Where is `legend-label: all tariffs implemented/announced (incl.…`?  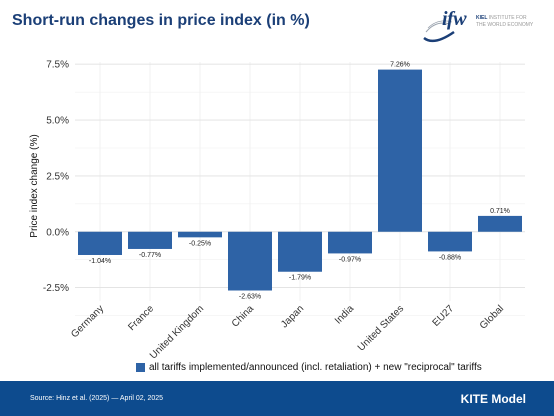 legend-label: all tariffs implemented/announced (incl.… is located at coordinates (315, 367).